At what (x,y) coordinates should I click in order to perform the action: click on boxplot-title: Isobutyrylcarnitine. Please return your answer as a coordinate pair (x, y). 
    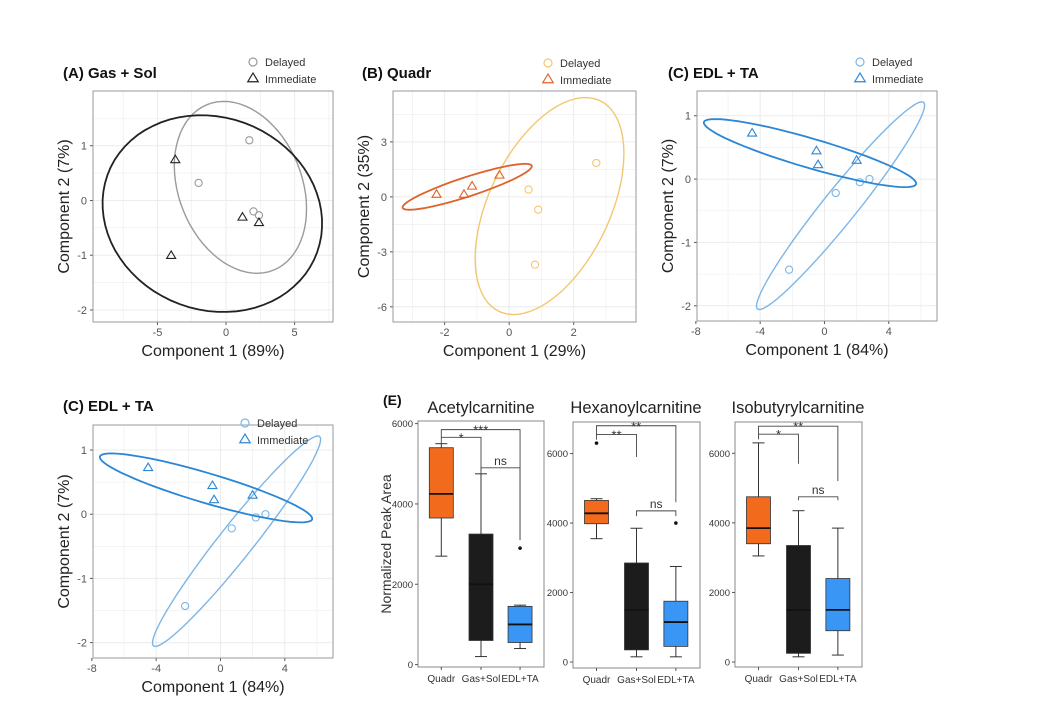
    Looking at the image, I should click on (798, 408).